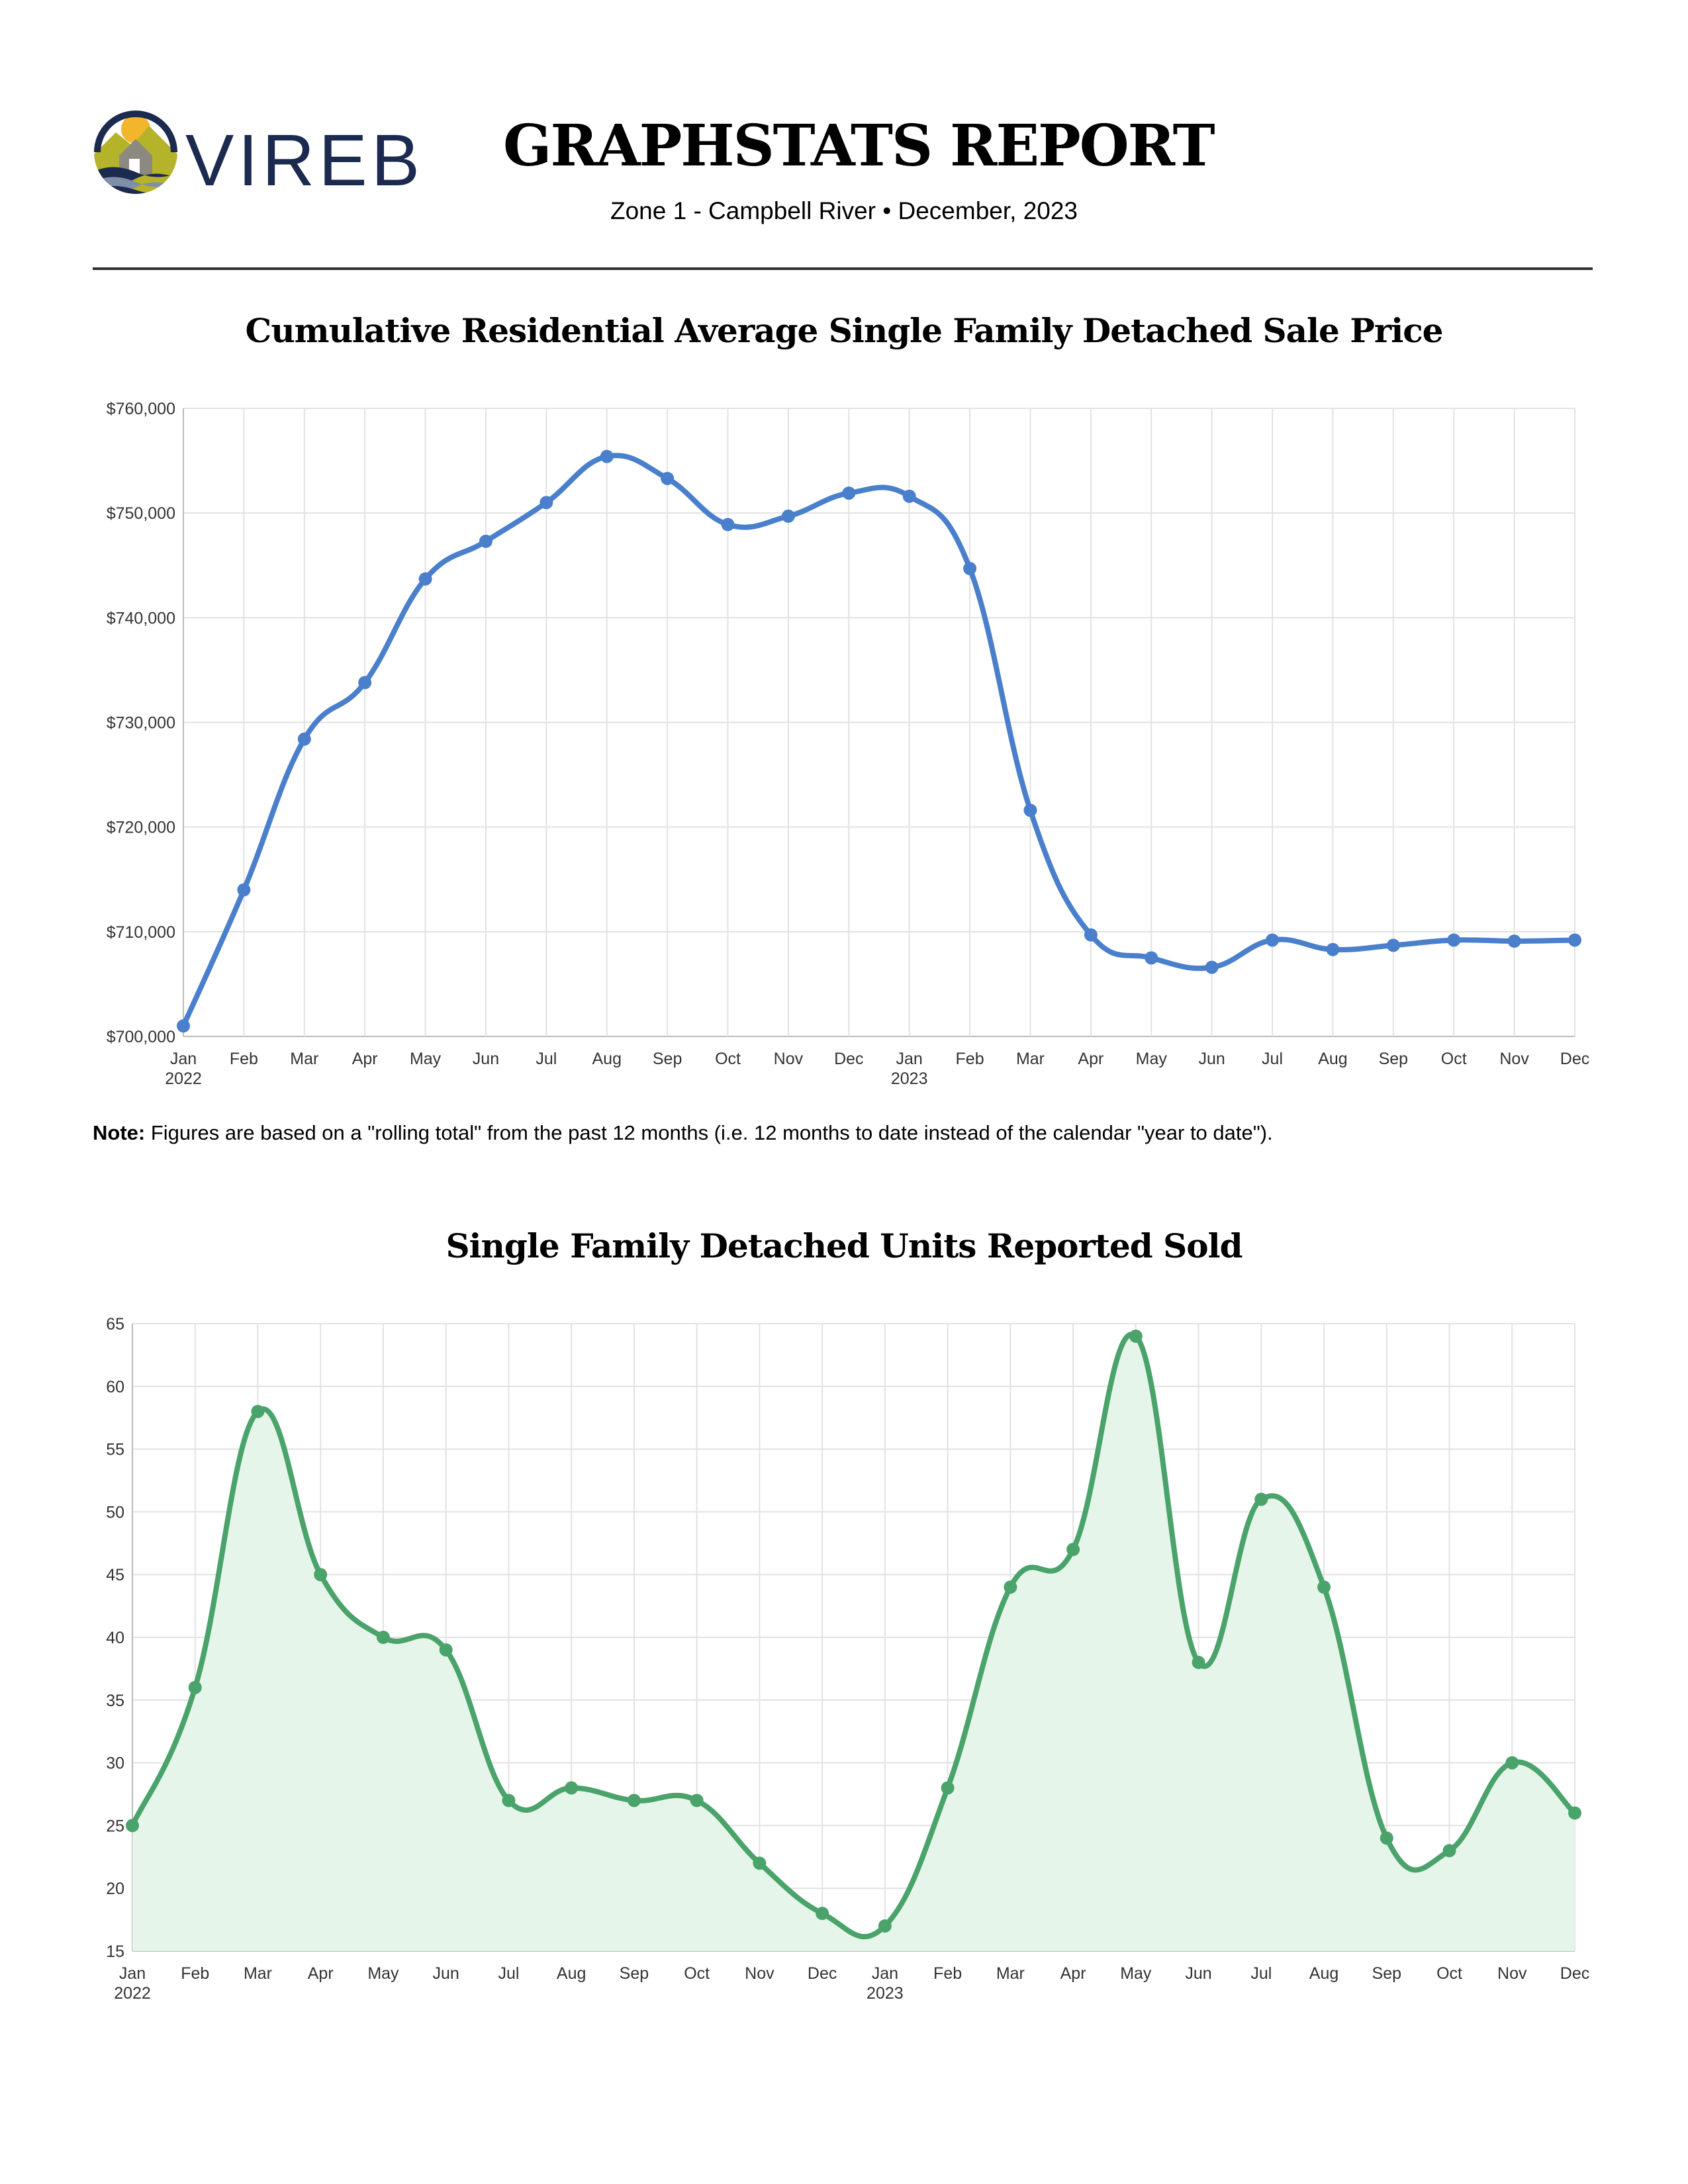  I want to click on svg-text: VIREB, so click(301, 157).